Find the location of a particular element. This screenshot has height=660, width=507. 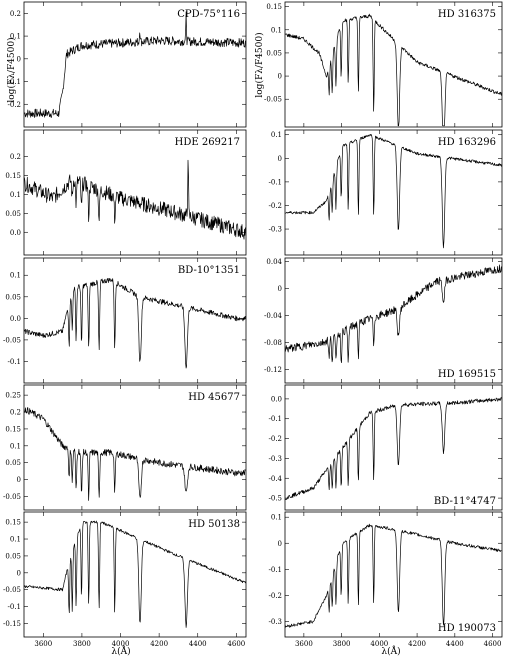

panel-title: HDE 269217 is located at coordinates (207, 142).